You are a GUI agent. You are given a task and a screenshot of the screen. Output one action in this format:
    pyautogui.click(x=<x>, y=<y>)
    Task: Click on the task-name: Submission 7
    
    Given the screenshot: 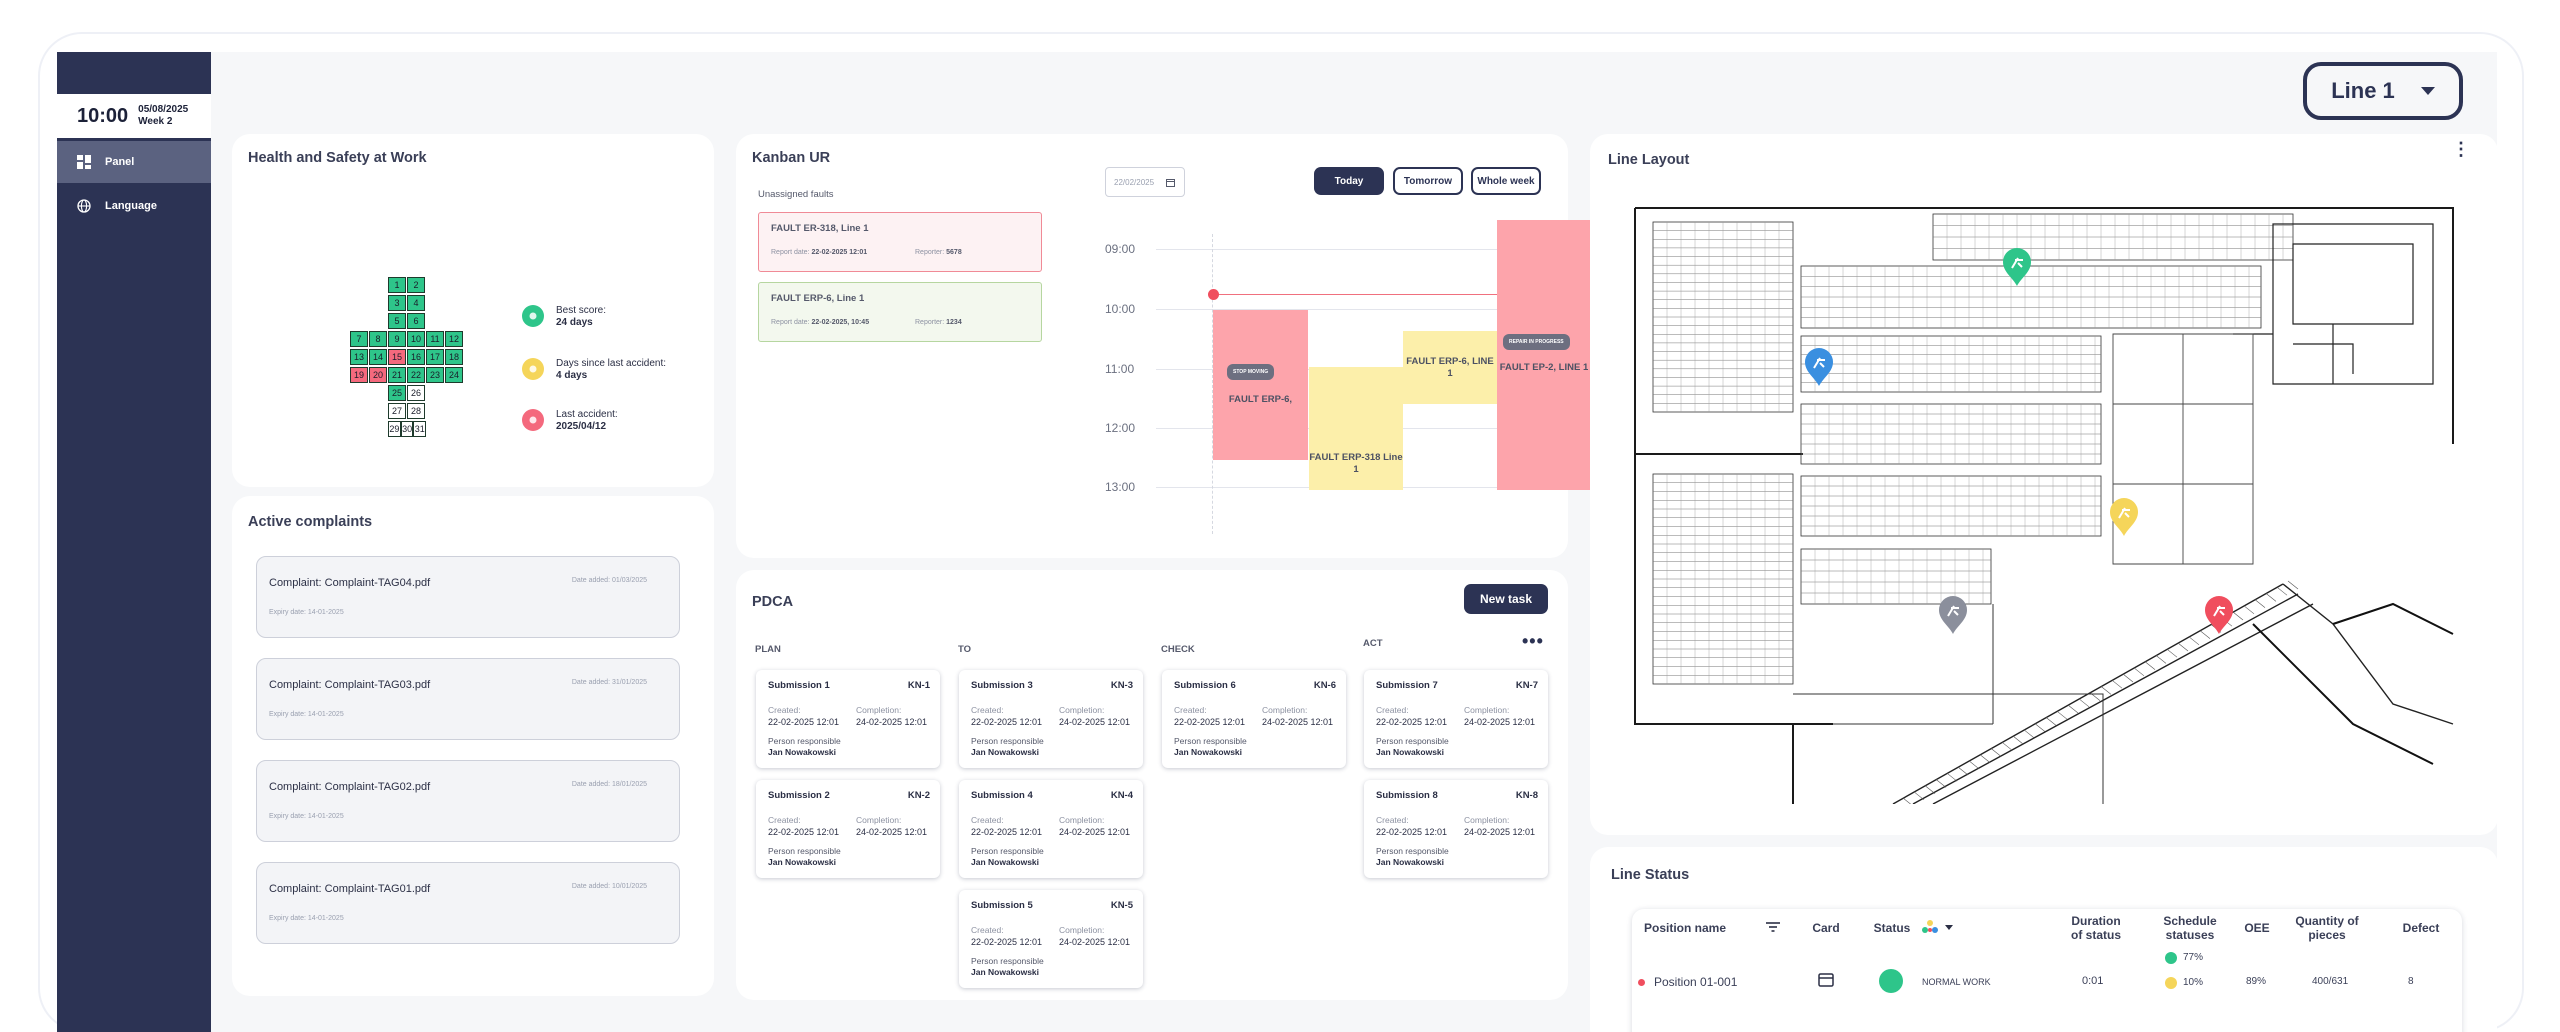 What is the action you would take?
    pyautogui.click(x=1407, y=685)
    